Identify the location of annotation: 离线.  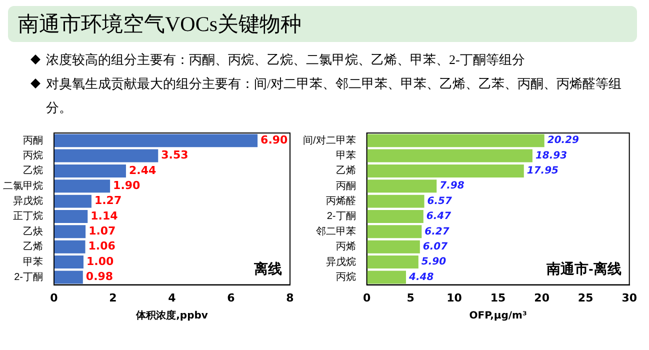
(267, 268).